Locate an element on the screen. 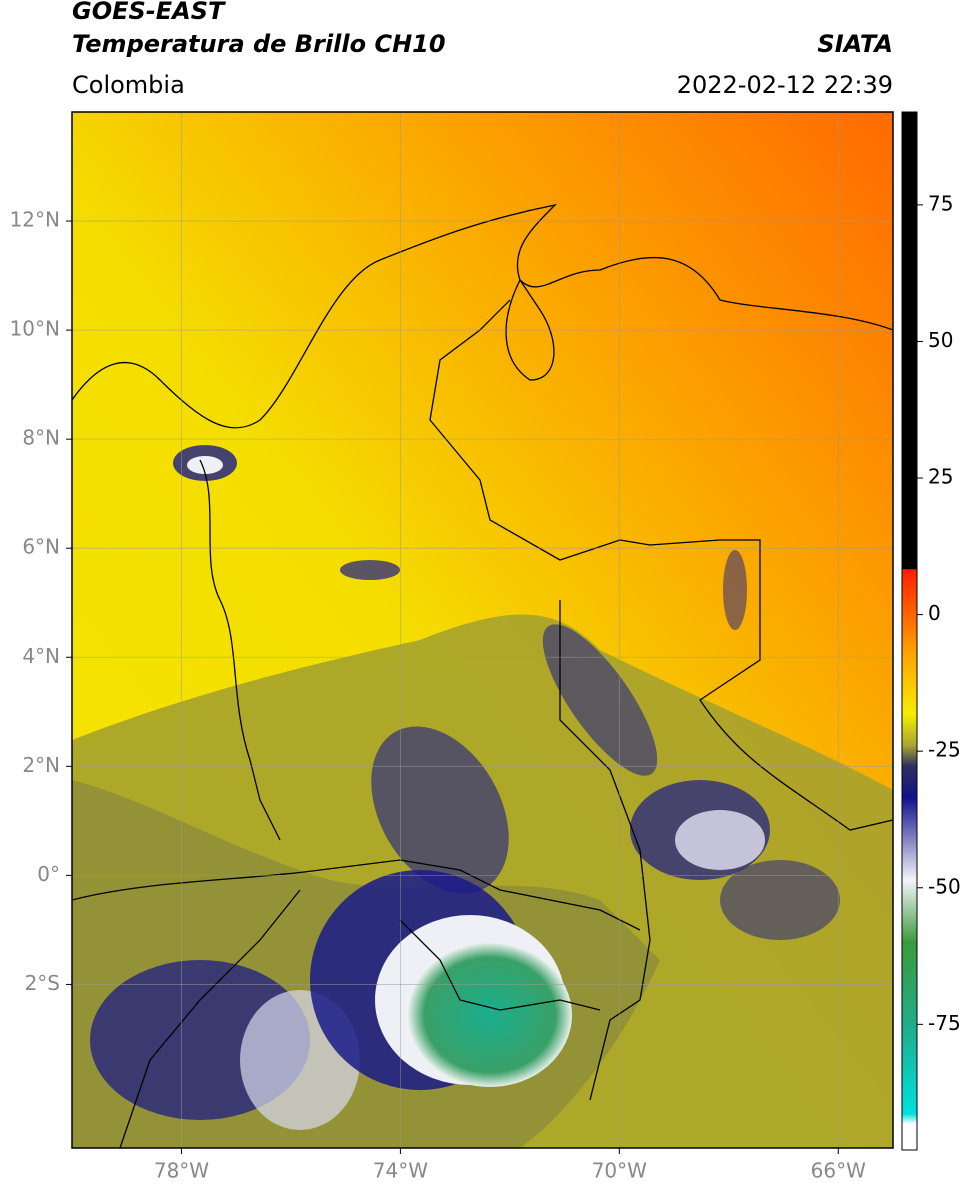 The height and width of the screenshot is (1190, 966). colorbar-tick-label: -75 is located at coordinates (944, 1023).